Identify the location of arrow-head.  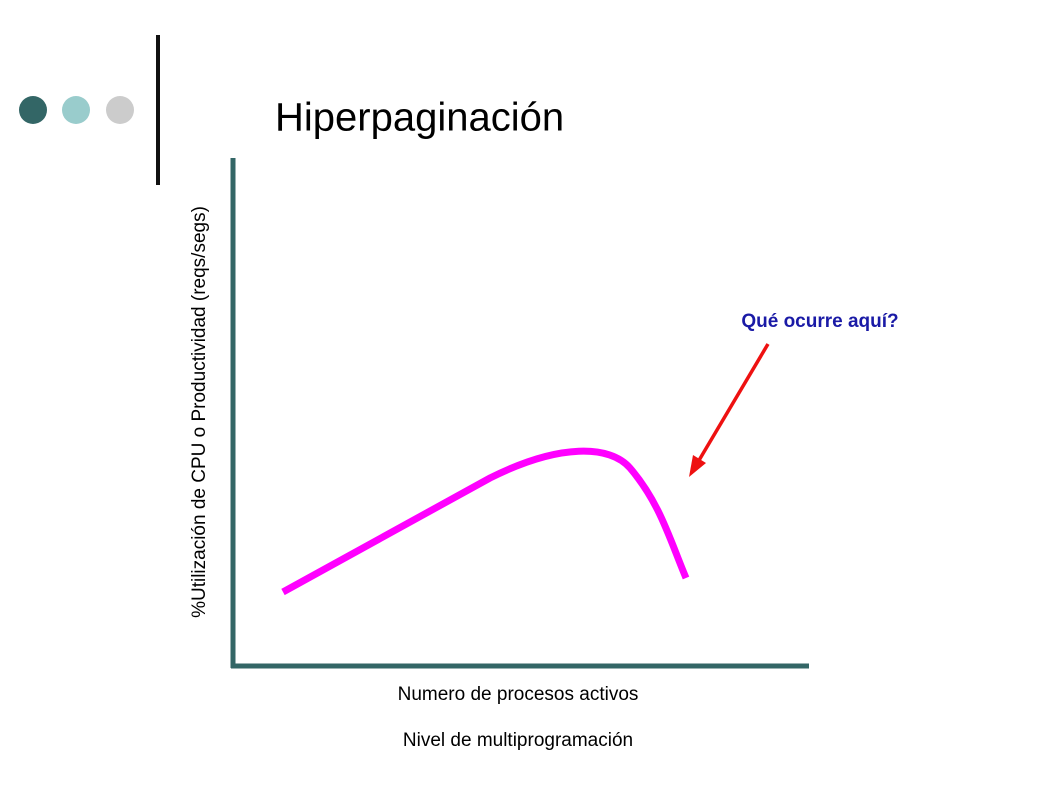
(697, 466).